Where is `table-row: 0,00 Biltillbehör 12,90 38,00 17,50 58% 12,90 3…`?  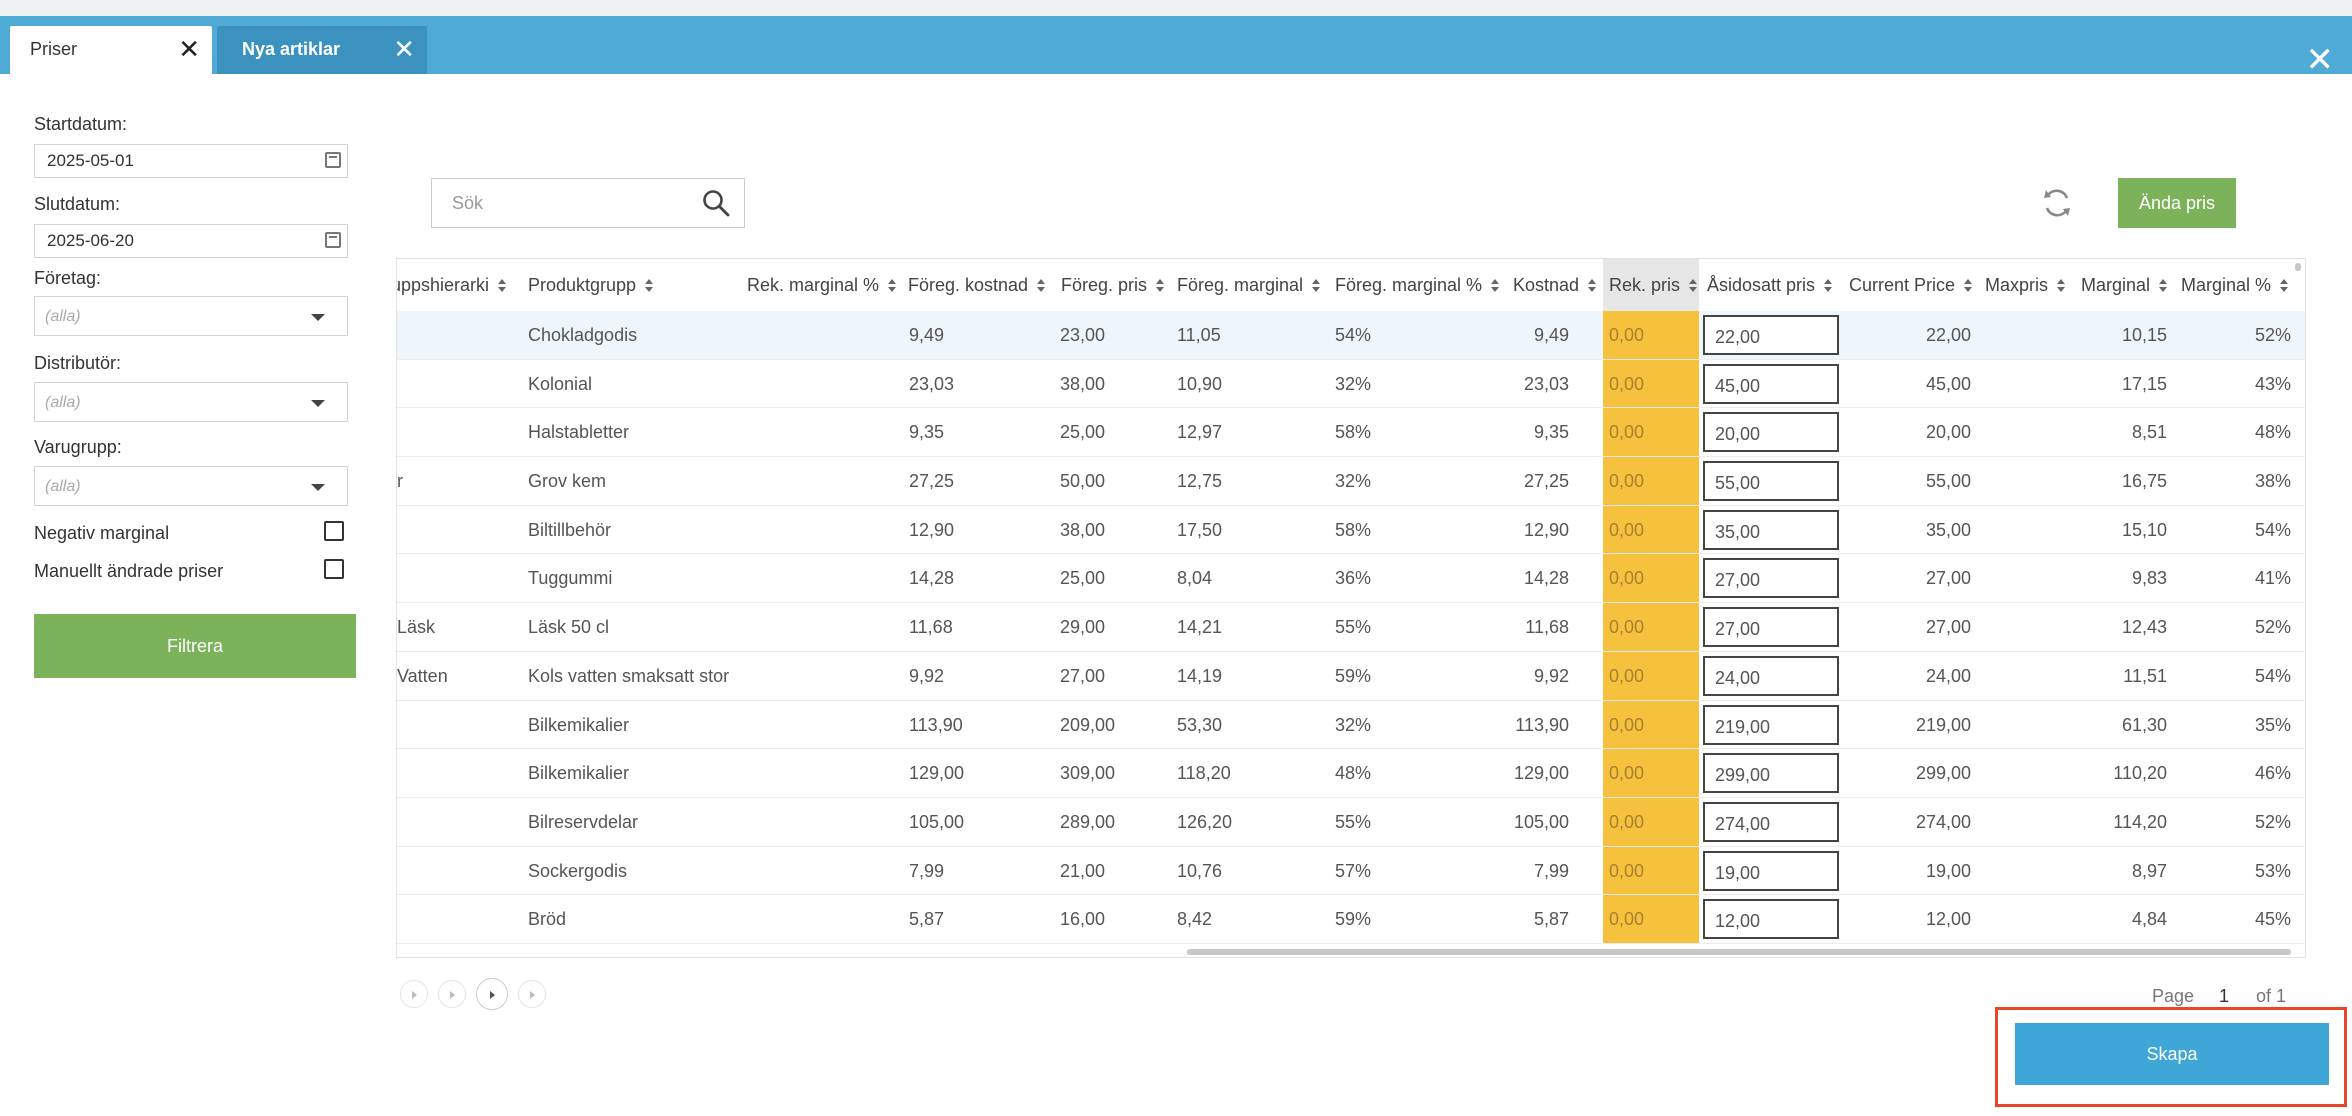 table-row: 0,00 Biltillbehör 12,90 38,00 17,50 58% 12,90 3… is located at coordinates (1351, 530).